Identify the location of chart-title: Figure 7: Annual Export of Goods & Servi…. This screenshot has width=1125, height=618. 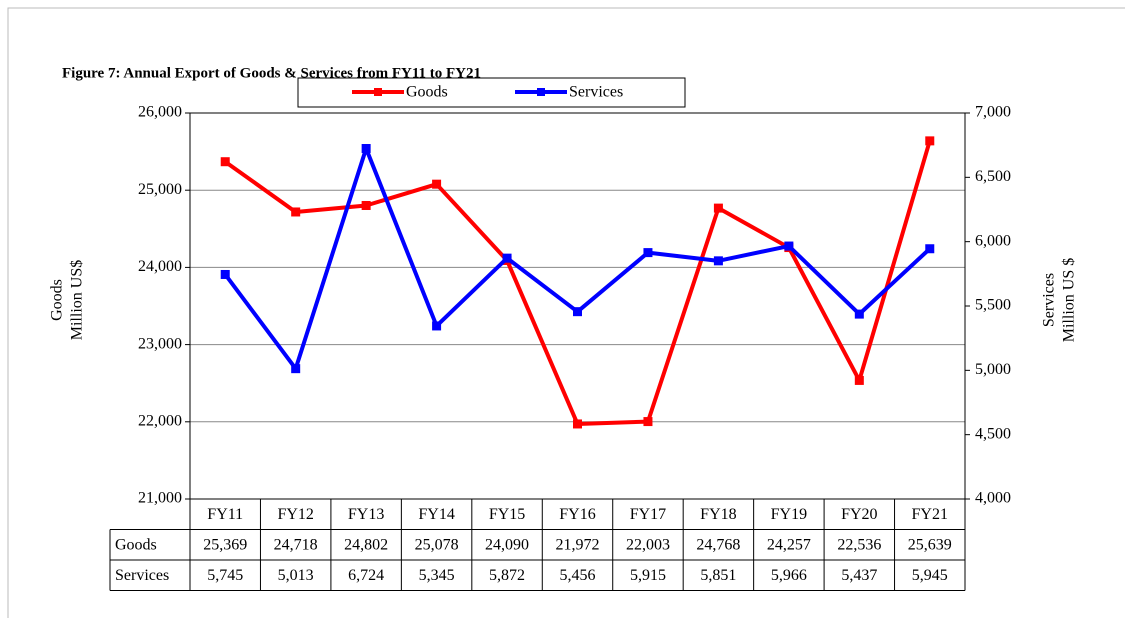
(271, 73).